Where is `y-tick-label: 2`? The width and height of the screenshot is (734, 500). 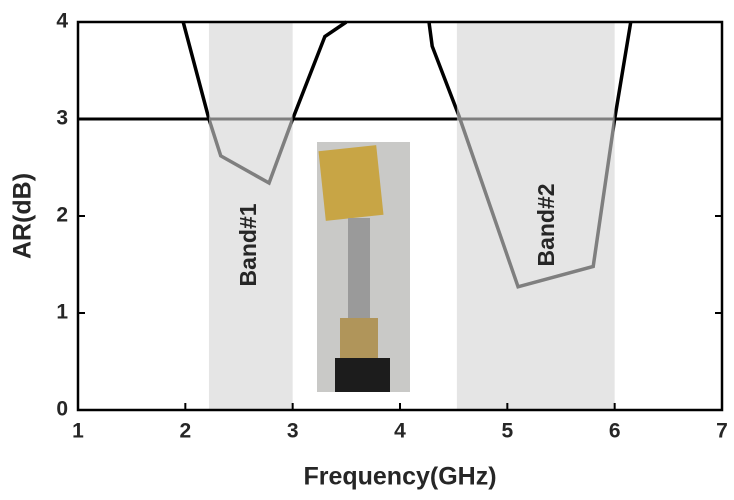
y-tick-label: 2 is located at coordinates (62, 215).